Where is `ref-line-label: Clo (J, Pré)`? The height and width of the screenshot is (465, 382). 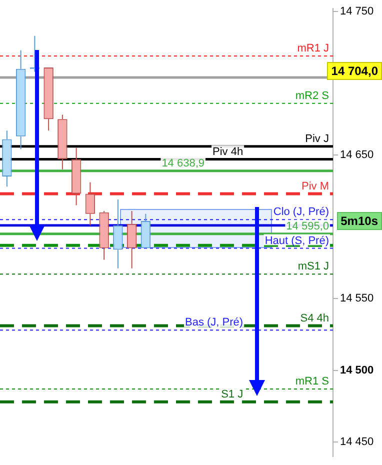
ref-line-label: Clo (J, Pré) is located at coordinates (301, 212).